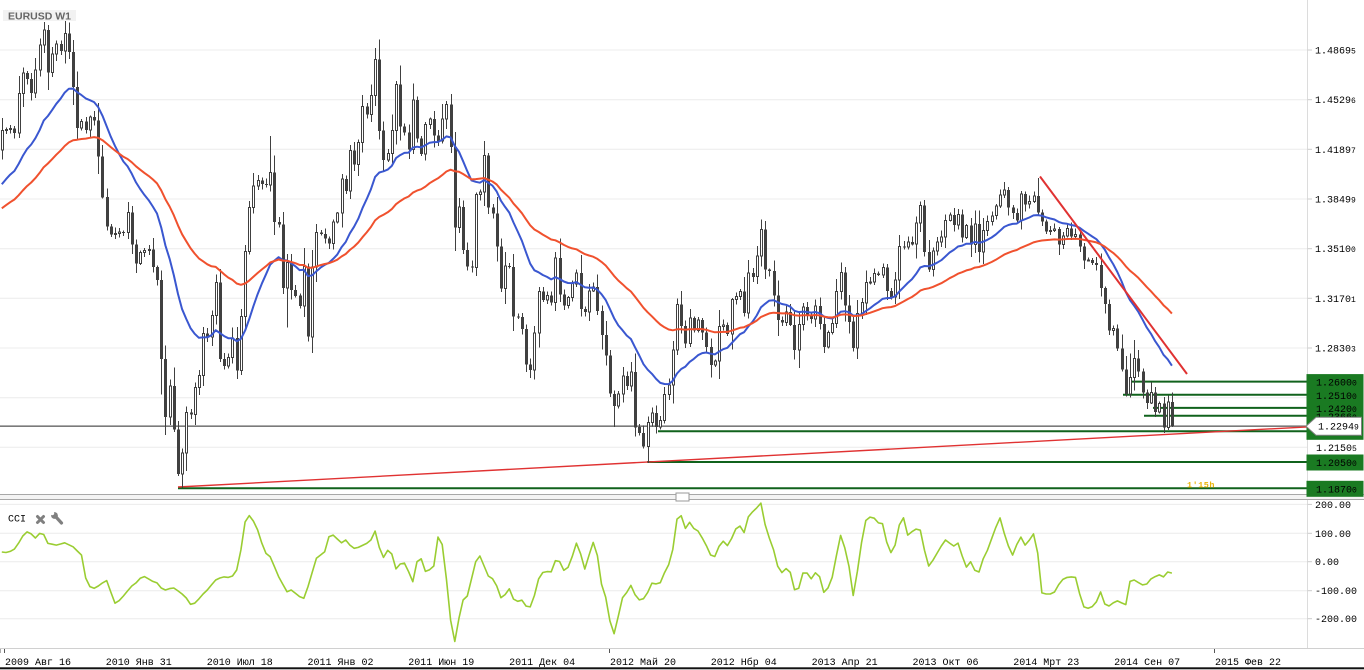 The width and height of the screenshot is (1364, 670). I want to click on svg-text: 1.48695, so click(1335, 52).